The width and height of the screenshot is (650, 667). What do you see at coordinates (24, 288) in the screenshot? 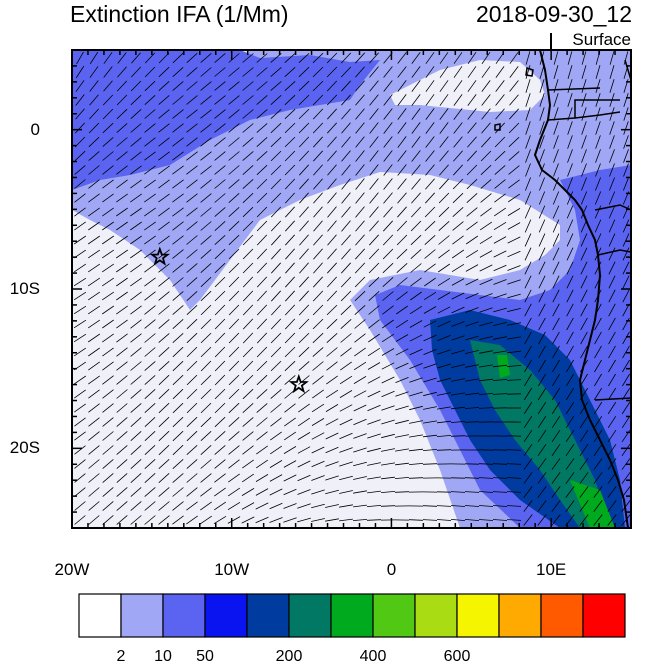
I see `lat-label: 10S` at bounding box center [24, 288].